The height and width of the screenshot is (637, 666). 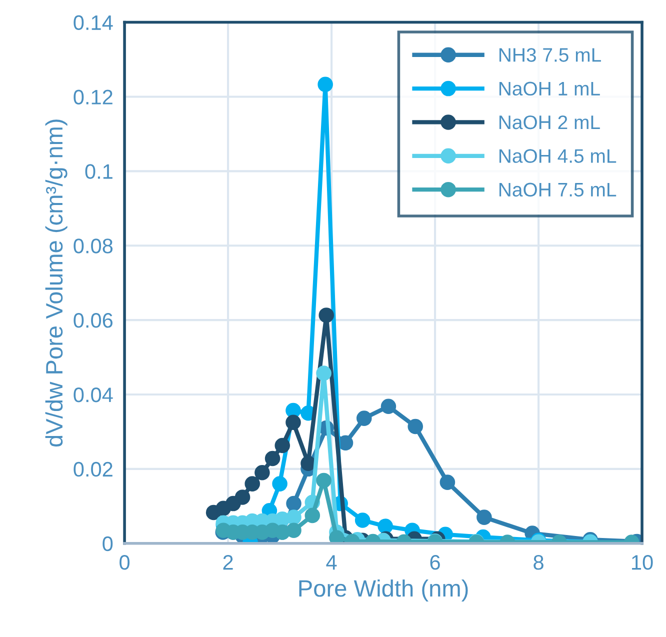 I want to click on y-tick-label: 0.08, so click(x=93, y=246).